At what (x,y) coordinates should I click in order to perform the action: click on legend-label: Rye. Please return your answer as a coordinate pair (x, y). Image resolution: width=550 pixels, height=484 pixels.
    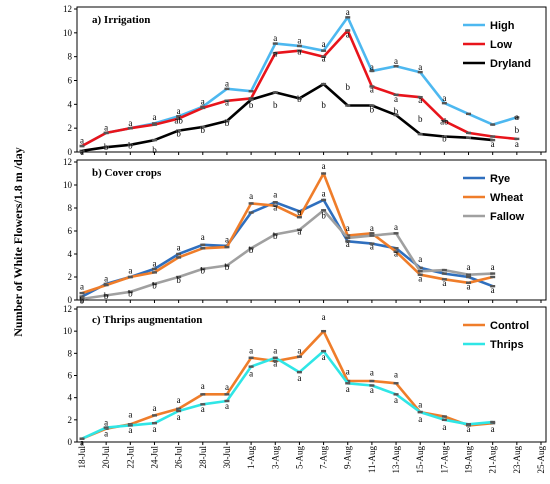
    Looking at the image, I should click on (500, 179).